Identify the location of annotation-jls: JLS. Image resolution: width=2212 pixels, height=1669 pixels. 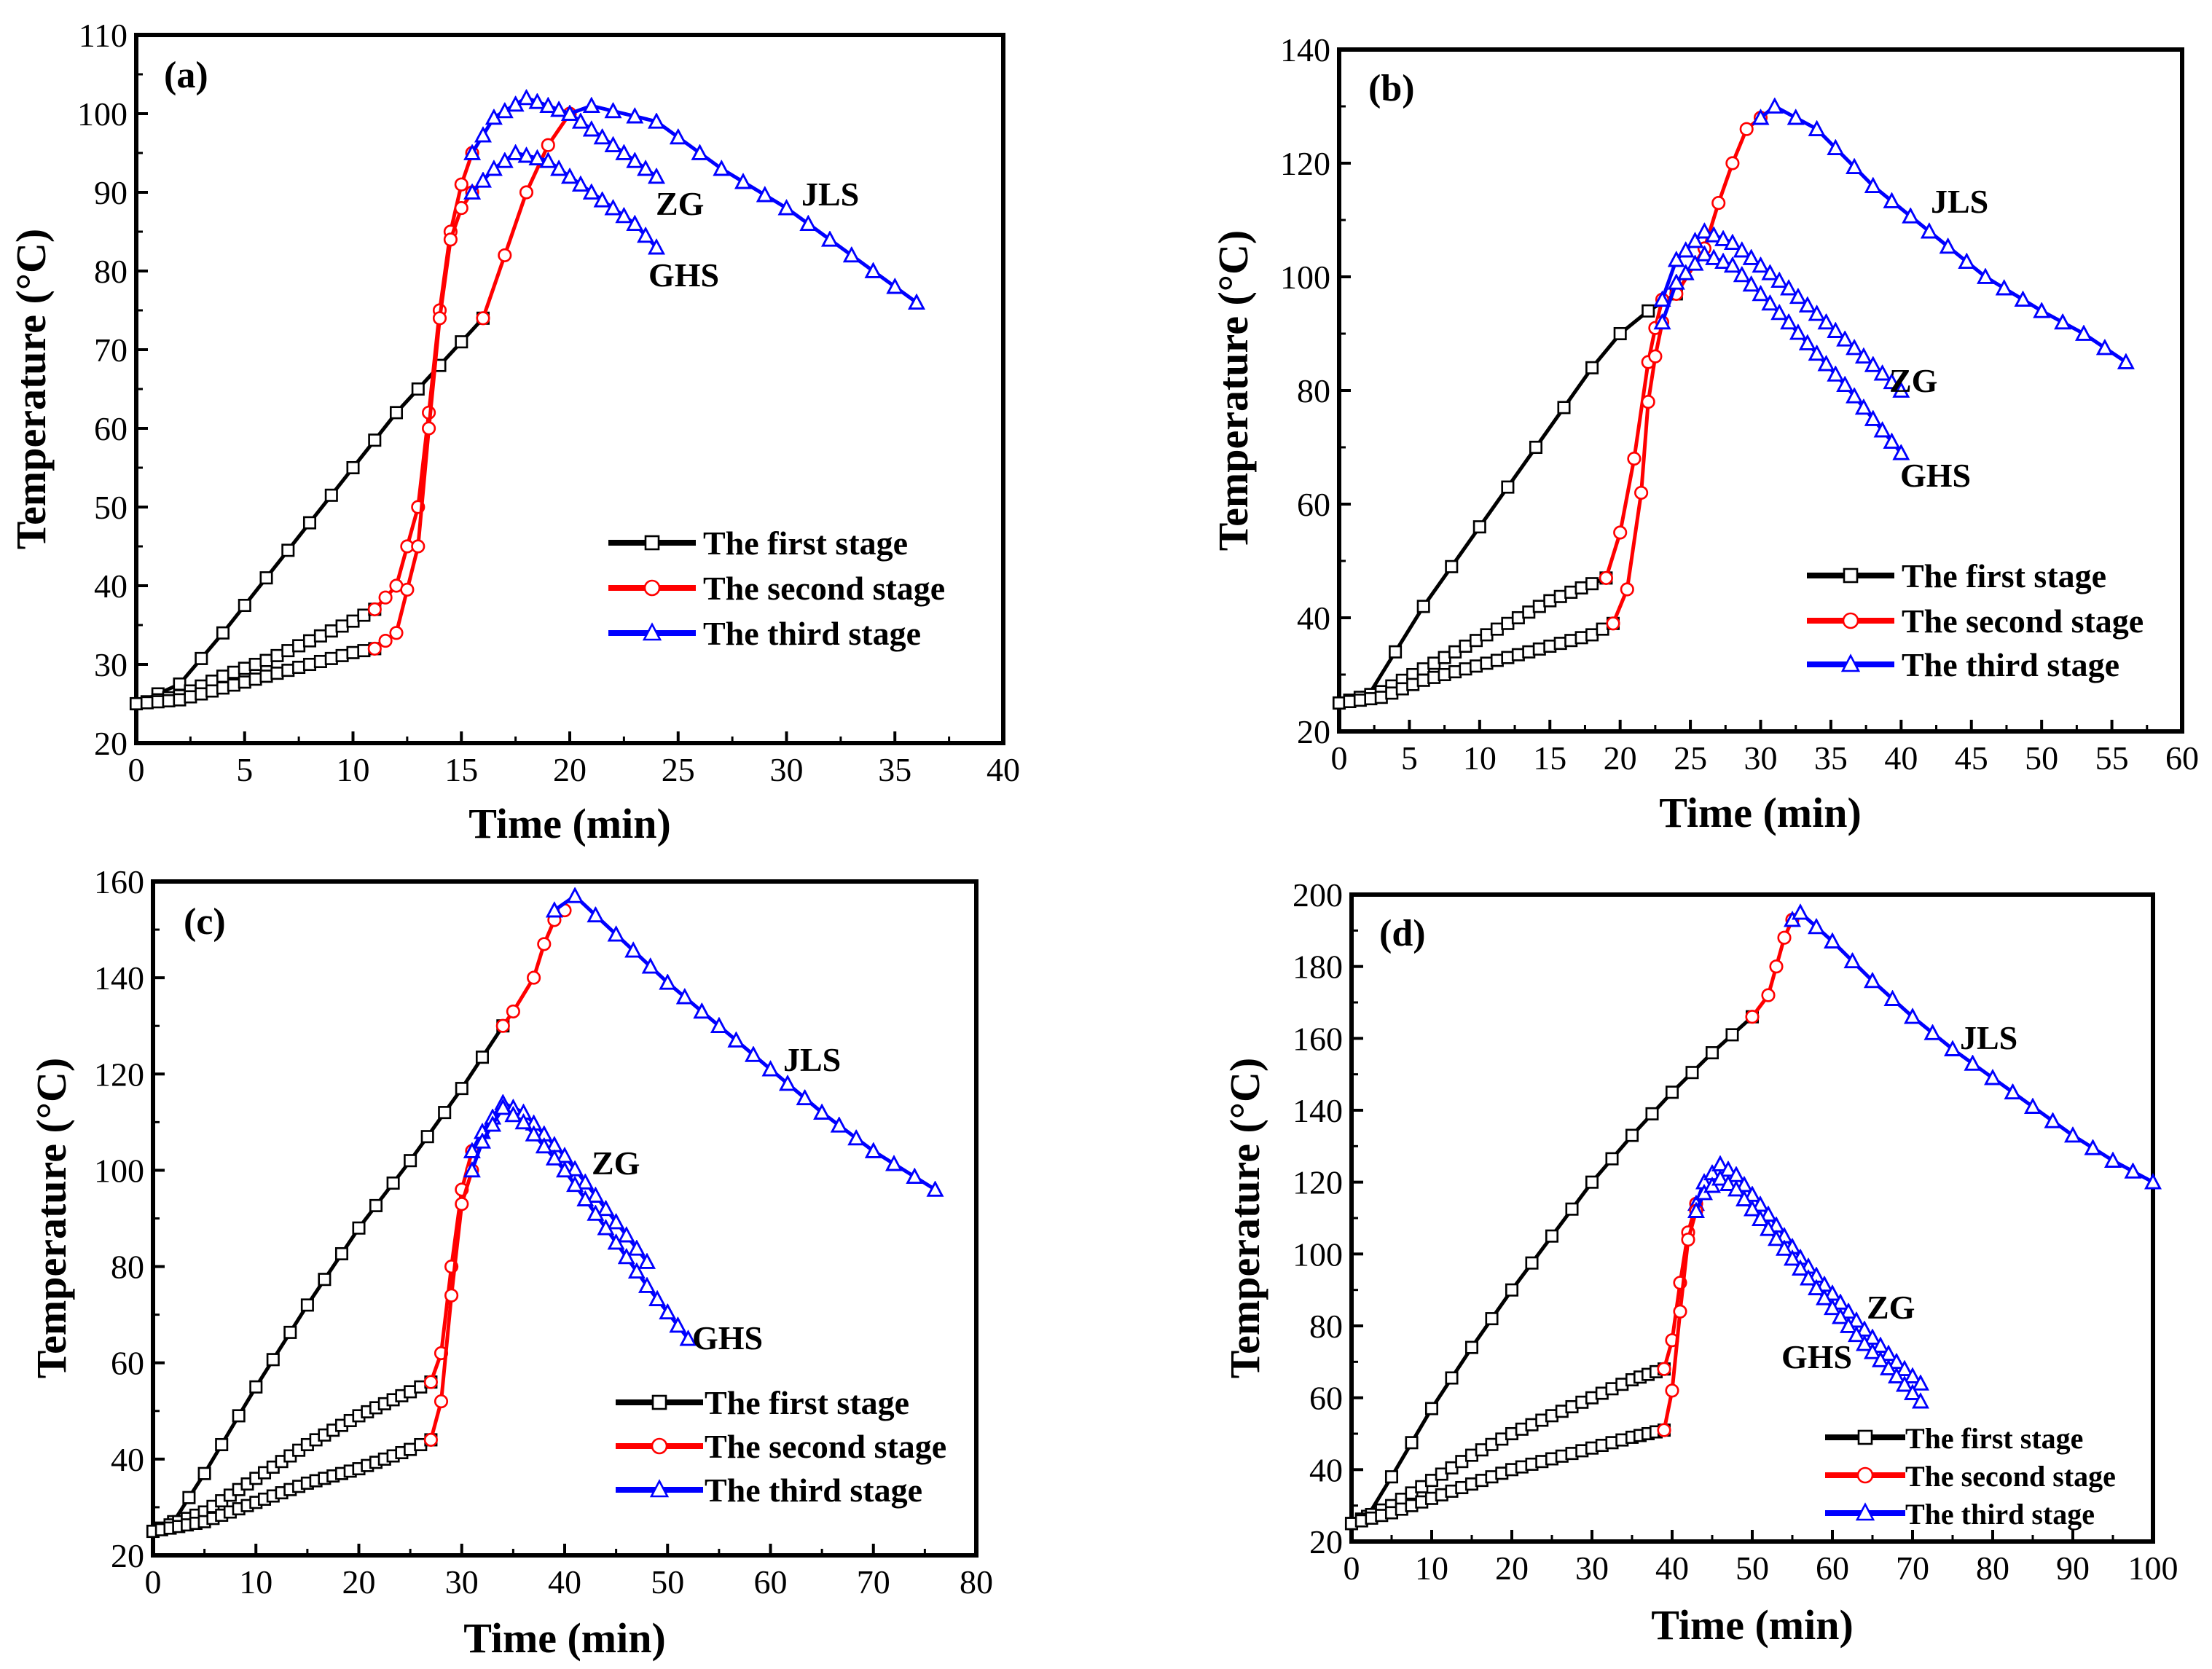
(812, 1059).